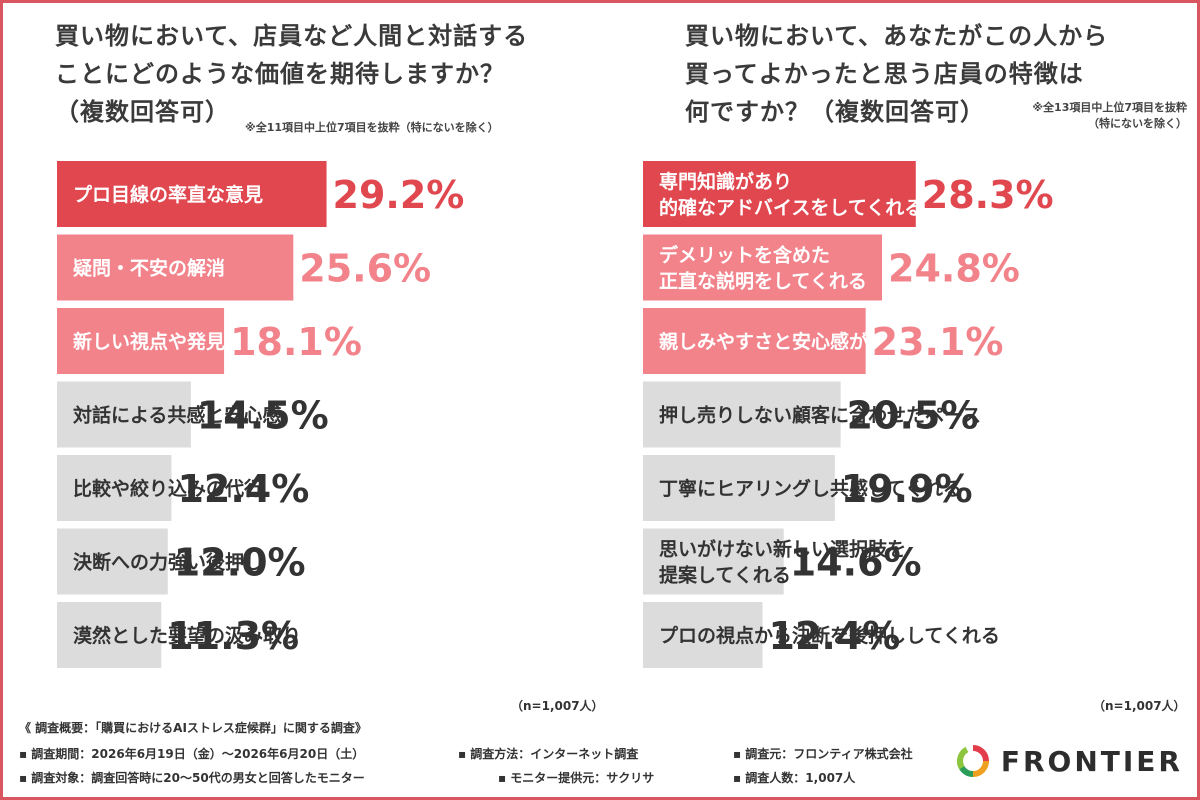 The height and width of the screenshot is (800, 1200). I want to click on left-category-label-5: 比較や絞り込みの代行, so click(168, 488).